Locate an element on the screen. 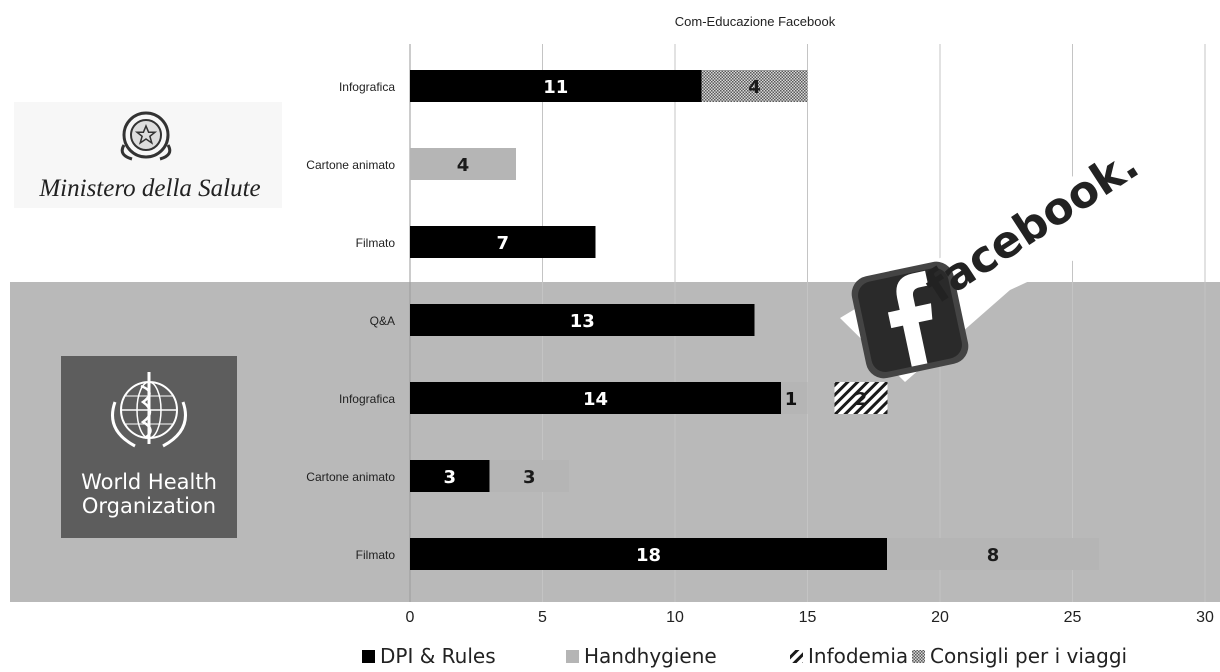 The height and width of the screenshot is (672, 1220). legend-label: Infodemia is located at coordinates (858, 656).